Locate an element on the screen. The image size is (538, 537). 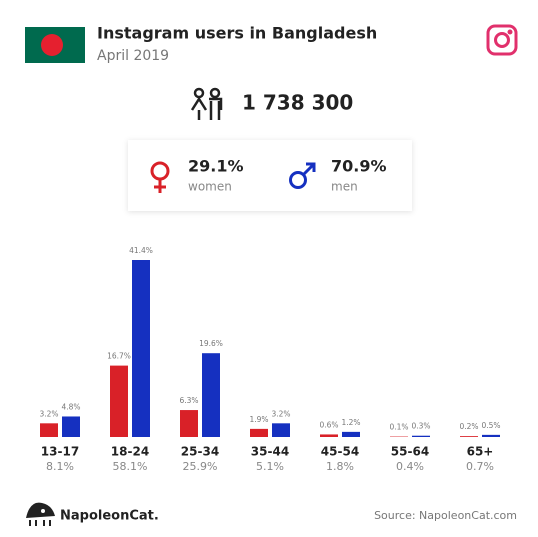
subtitle: April 2019 is located at coordinates (133, 56).